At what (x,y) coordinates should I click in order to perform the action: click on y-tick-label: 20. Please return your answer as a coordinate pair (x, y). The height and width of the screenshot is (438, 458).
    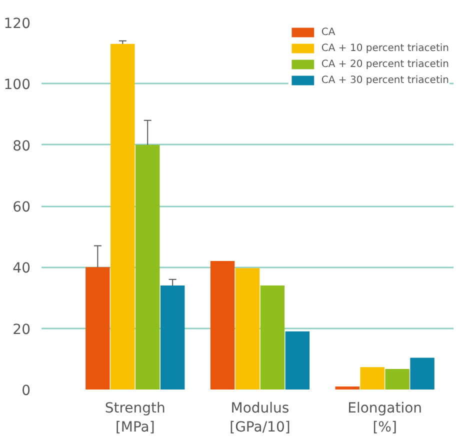
    Looking at the image, I should click on (21, 330).